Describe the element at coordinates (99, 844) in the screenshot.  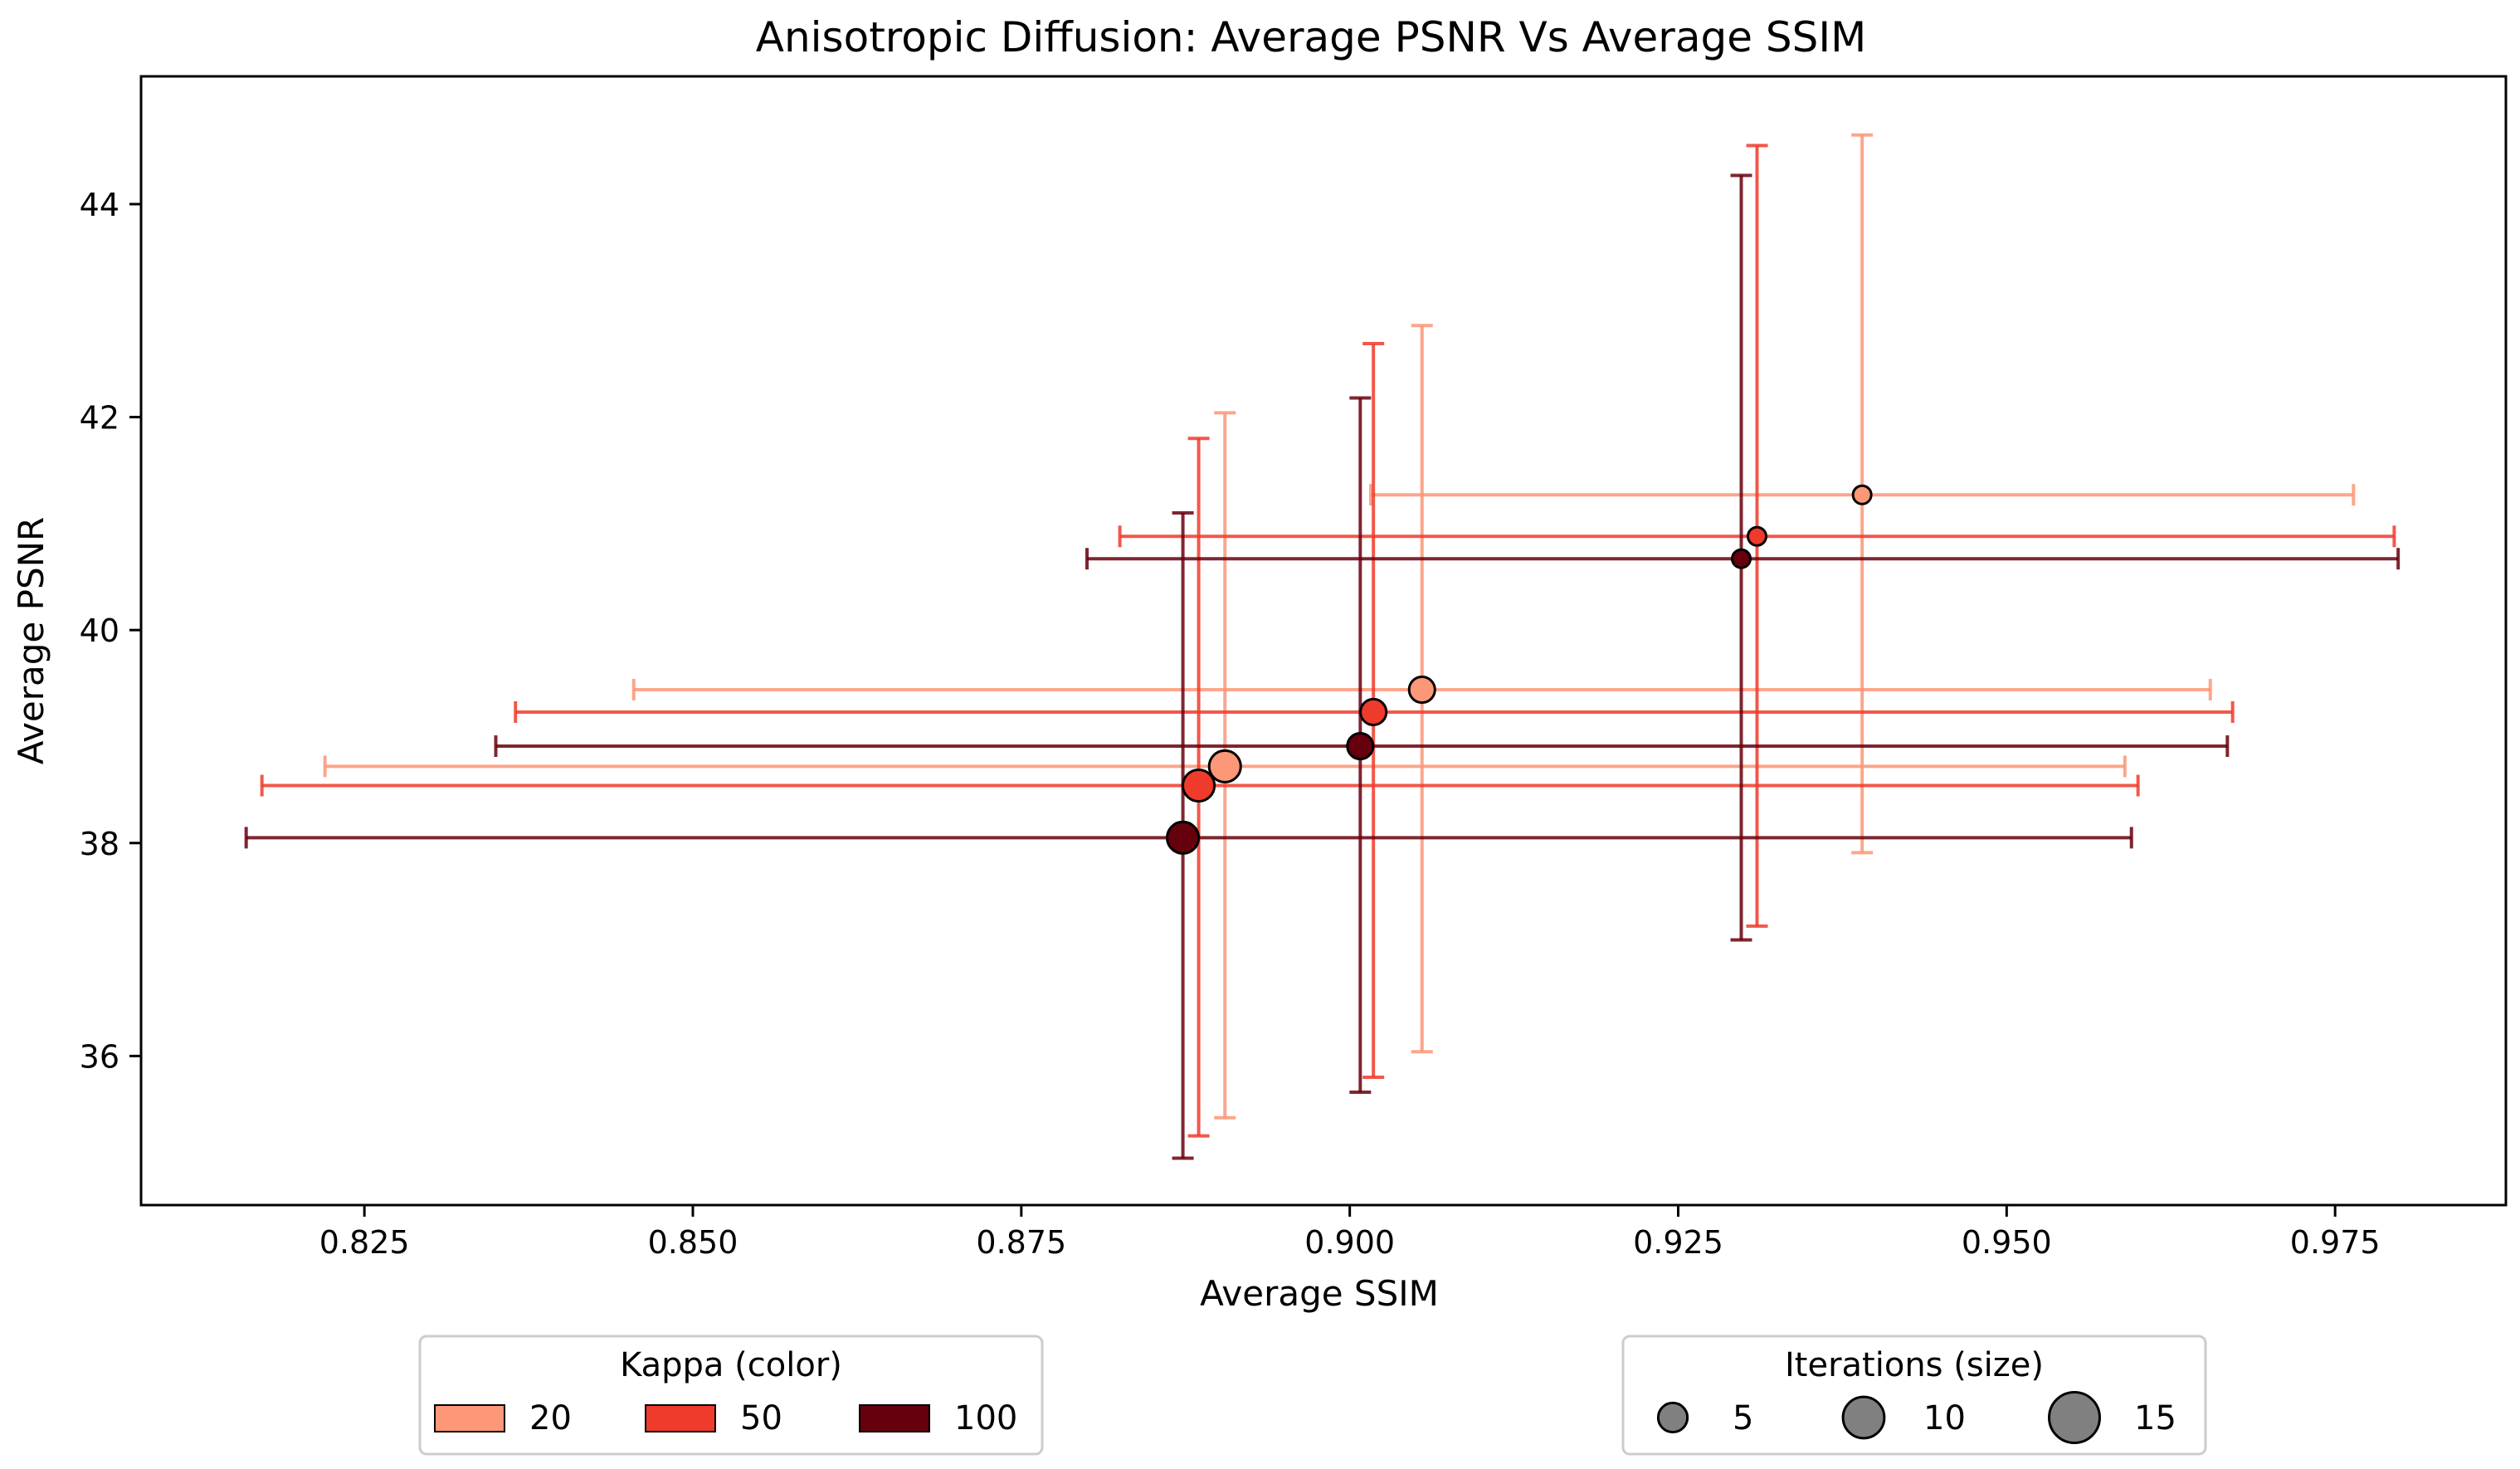
I see `y-tick-label: 38` at that location.